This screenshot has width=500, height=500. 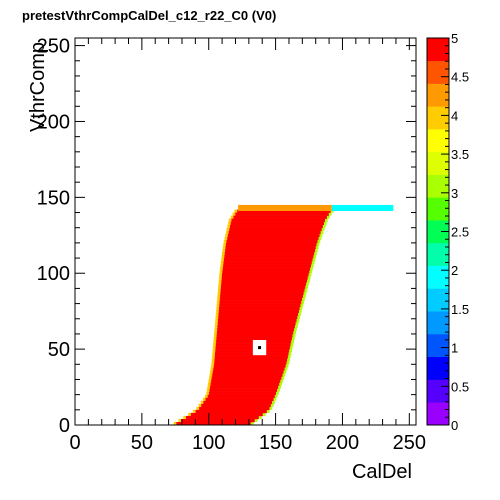 I want to click on x-tick-label: 0, so click(x=74, y=443).